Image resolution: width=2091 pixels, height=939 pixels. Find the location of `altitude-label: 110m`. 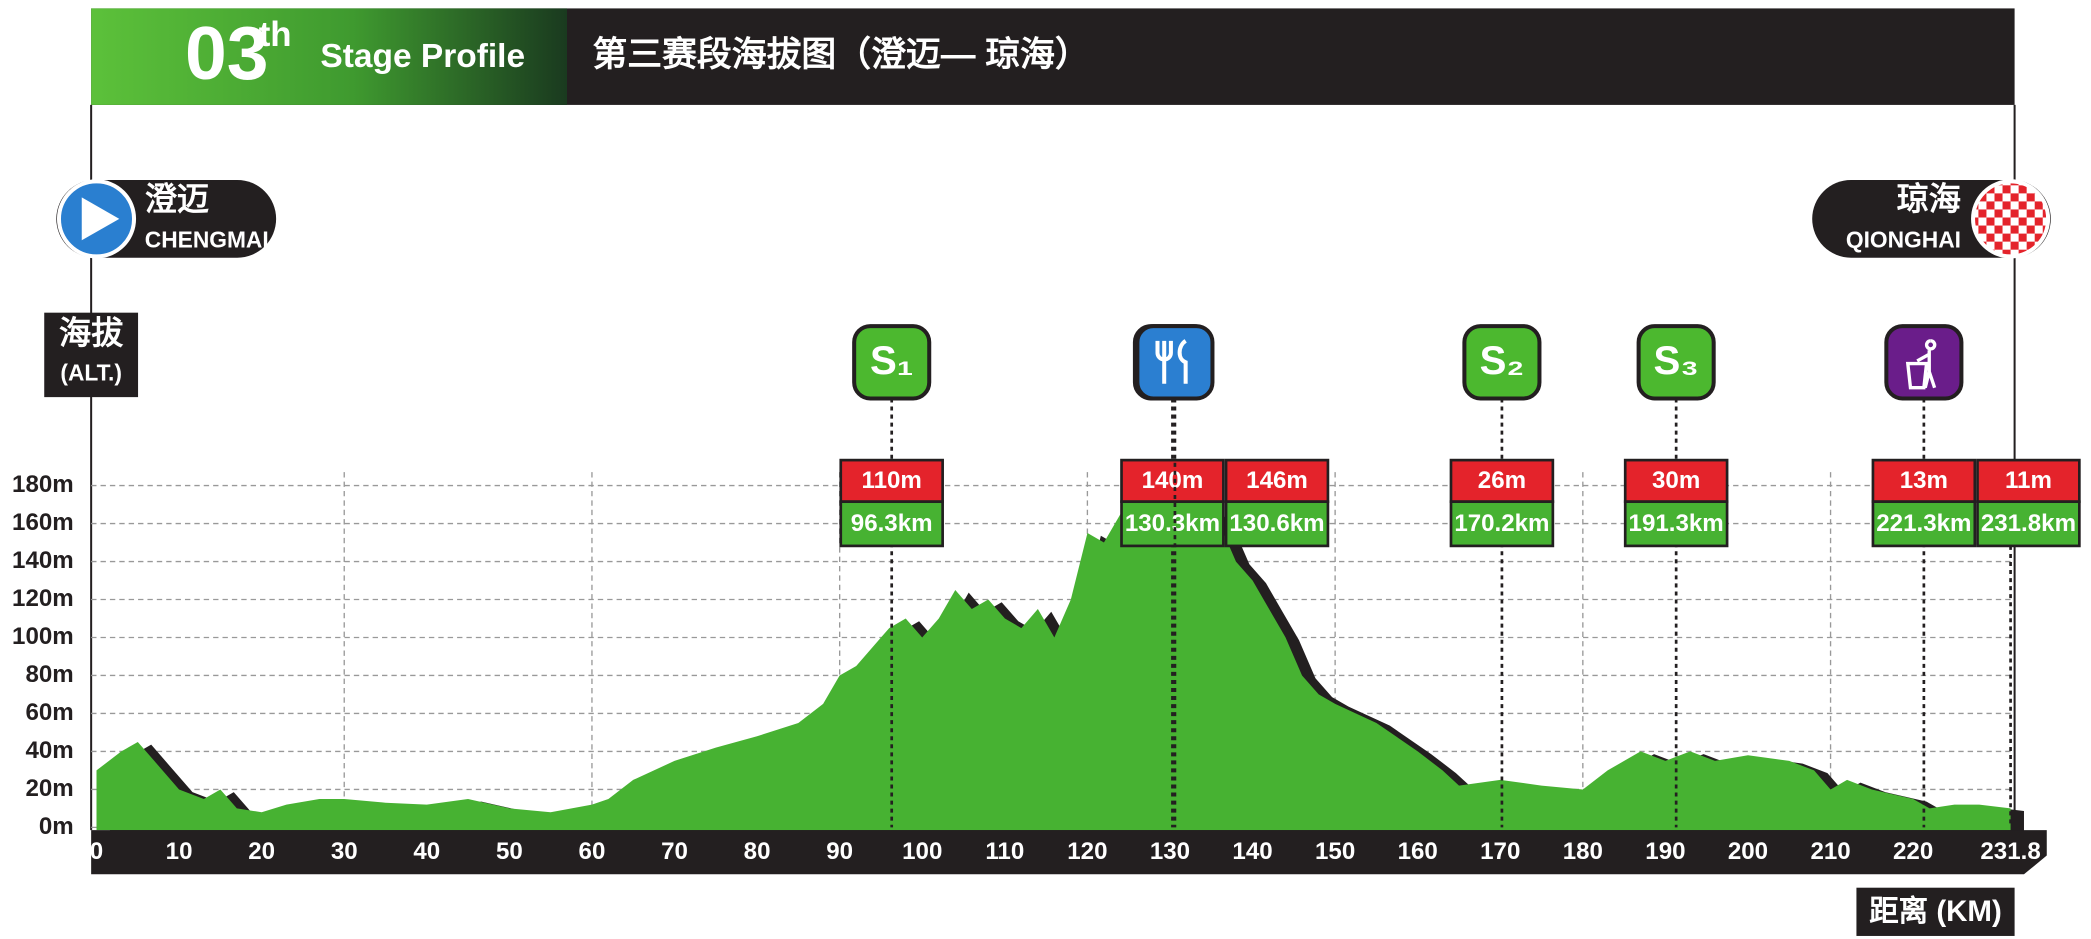

altitude-label: 110m is located at coordinates (892, 480).